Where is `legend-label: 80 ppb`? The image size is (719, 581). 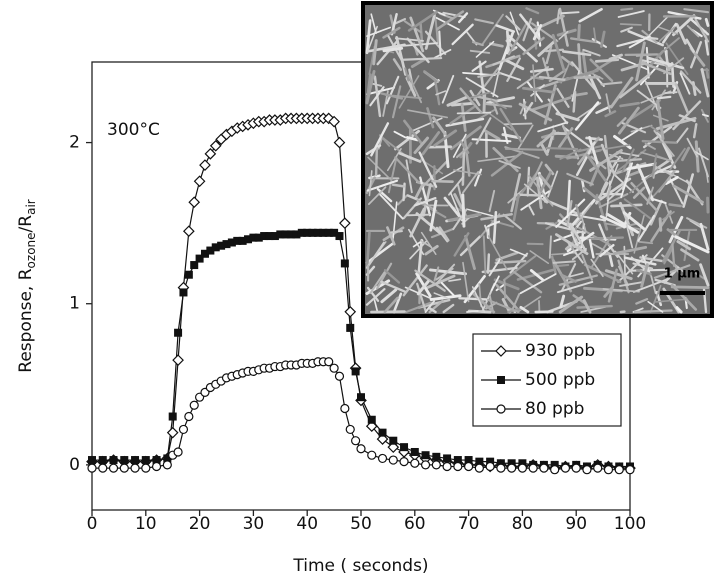
legend-label: 80 ppb is located at coordinates (554, 409).